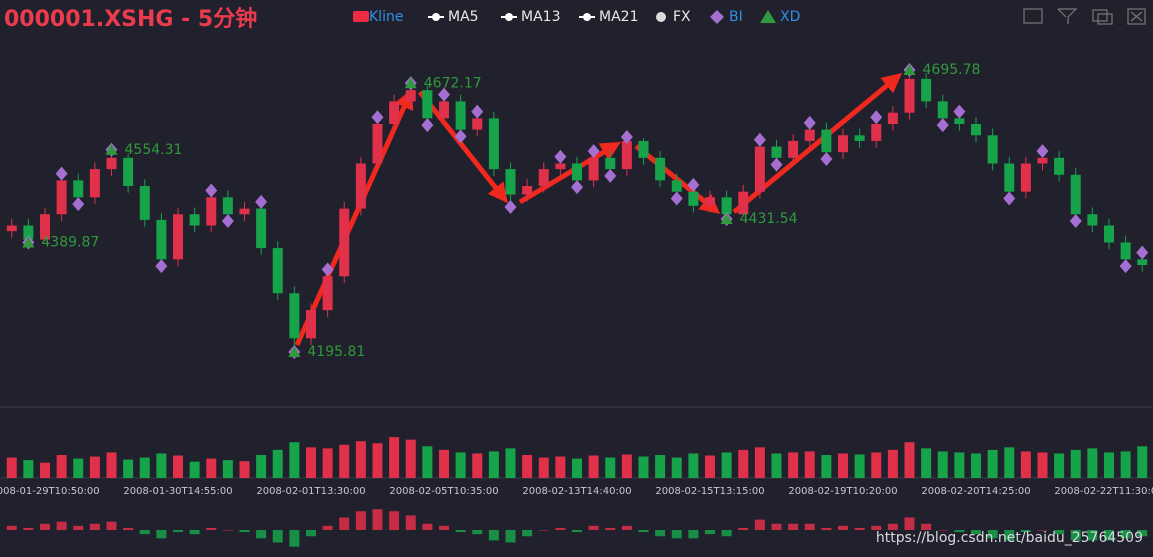 The width and height of the screenshot is (1153, 557). I want to click on xd-label: 4554.31, so click(154, 150).